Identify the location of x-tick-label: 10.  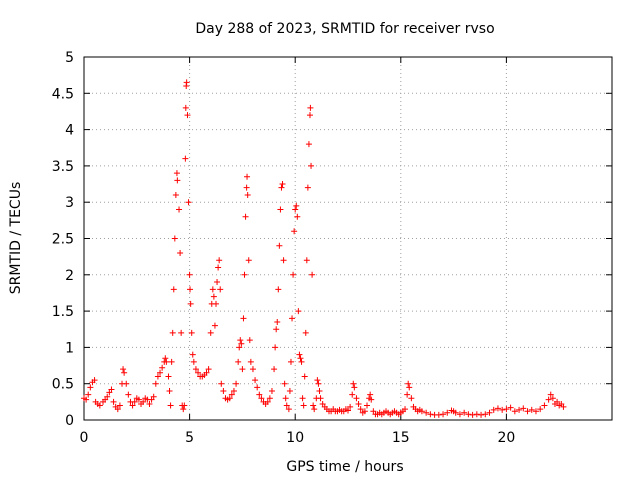
(295, 438).